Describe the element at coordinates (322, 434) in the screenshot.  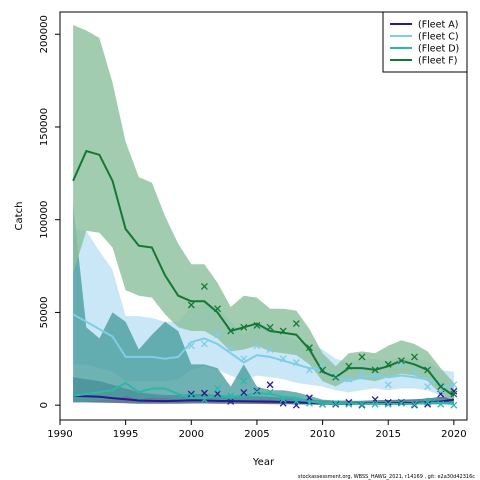
I see `x-tick-label: 2010` at that location.